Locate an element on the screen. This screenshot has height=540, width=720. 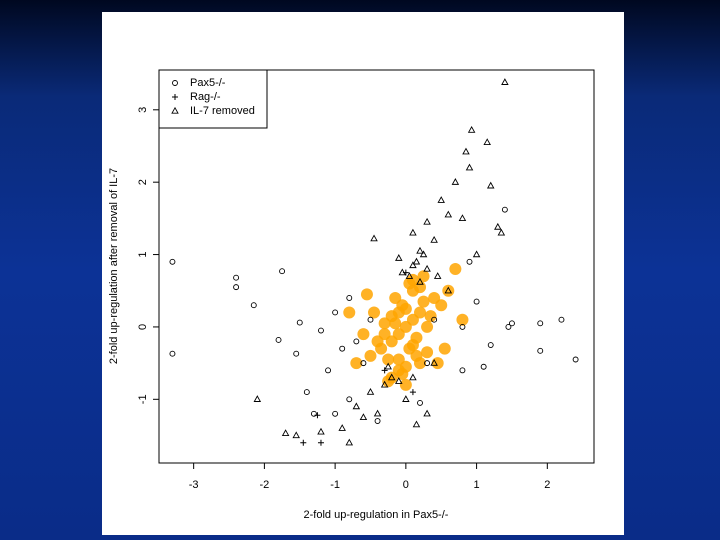
legend-marker is located at coordinates (175, 110).